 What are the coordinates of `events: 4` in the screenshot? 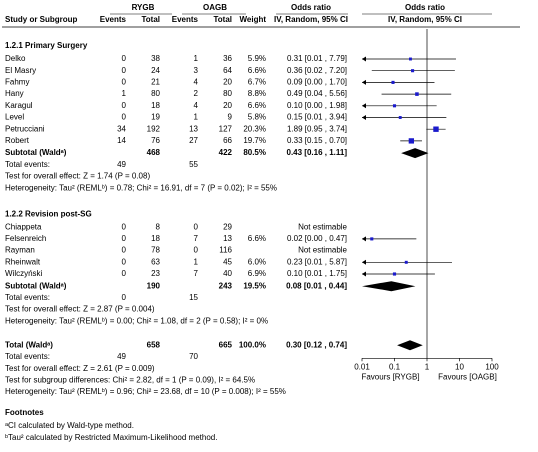 It's located at (196, 82).